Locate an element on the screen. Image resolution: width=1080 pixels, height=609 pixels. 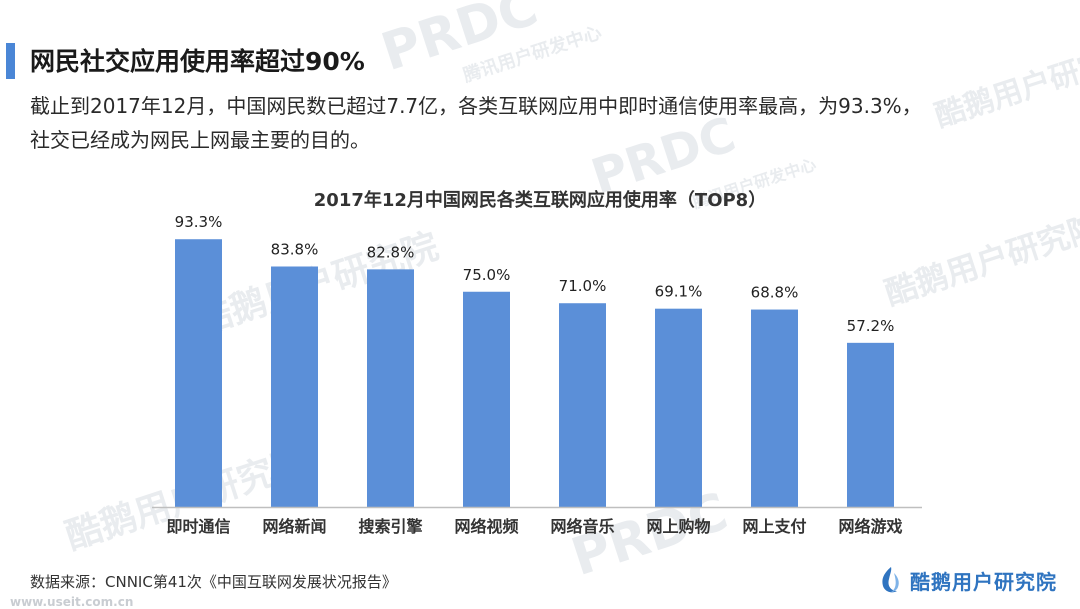
brand-logo-icon is located at coordinates (890, 580).